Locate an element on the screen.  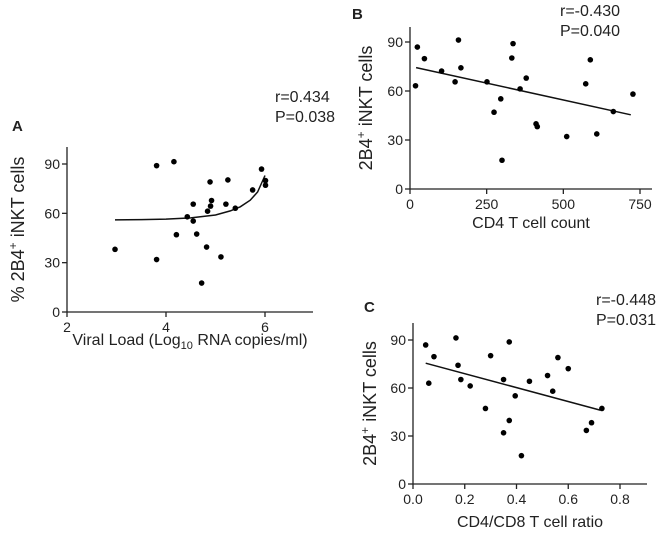
y-tick-label: 30 is located at coordinates (398, 436).